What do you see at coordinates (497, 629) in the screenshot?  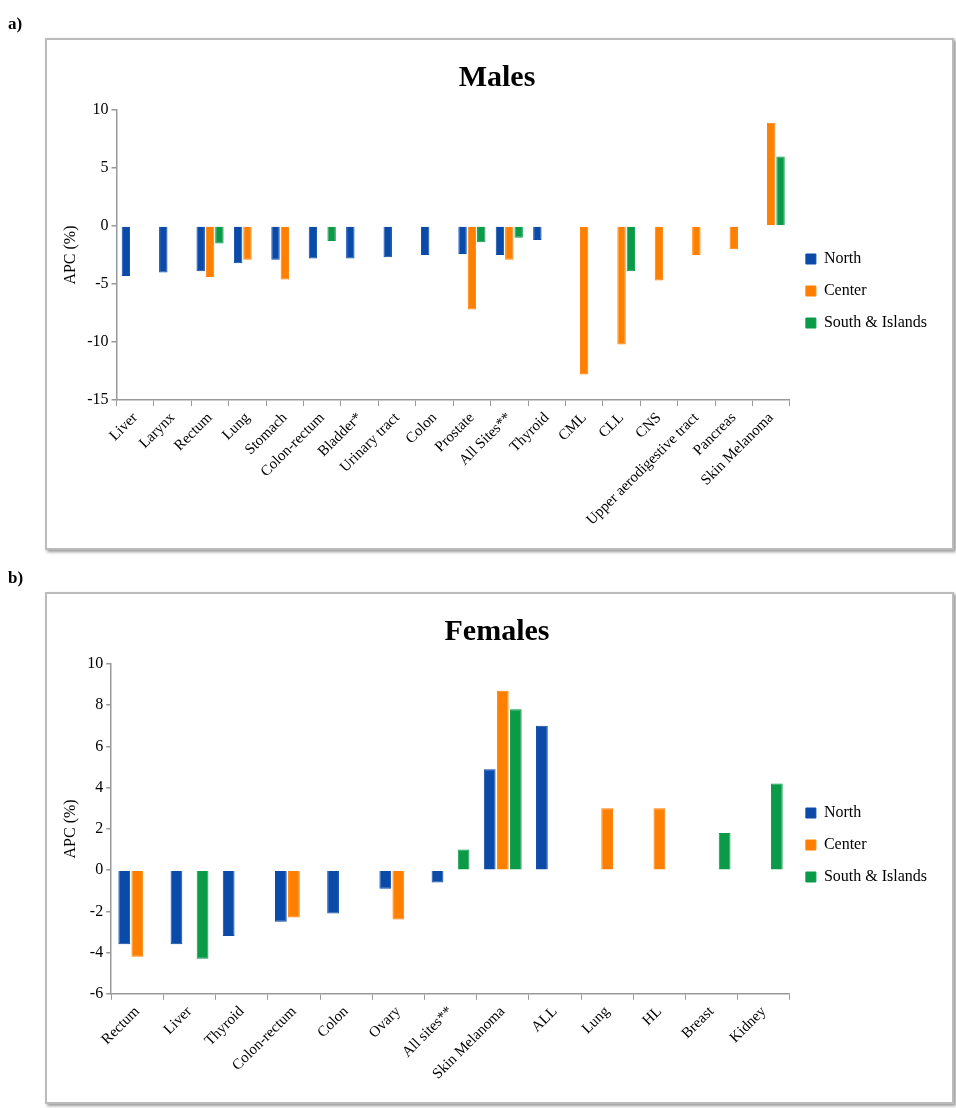 I see `chart-title: Females` at bounding box center [497, 629].